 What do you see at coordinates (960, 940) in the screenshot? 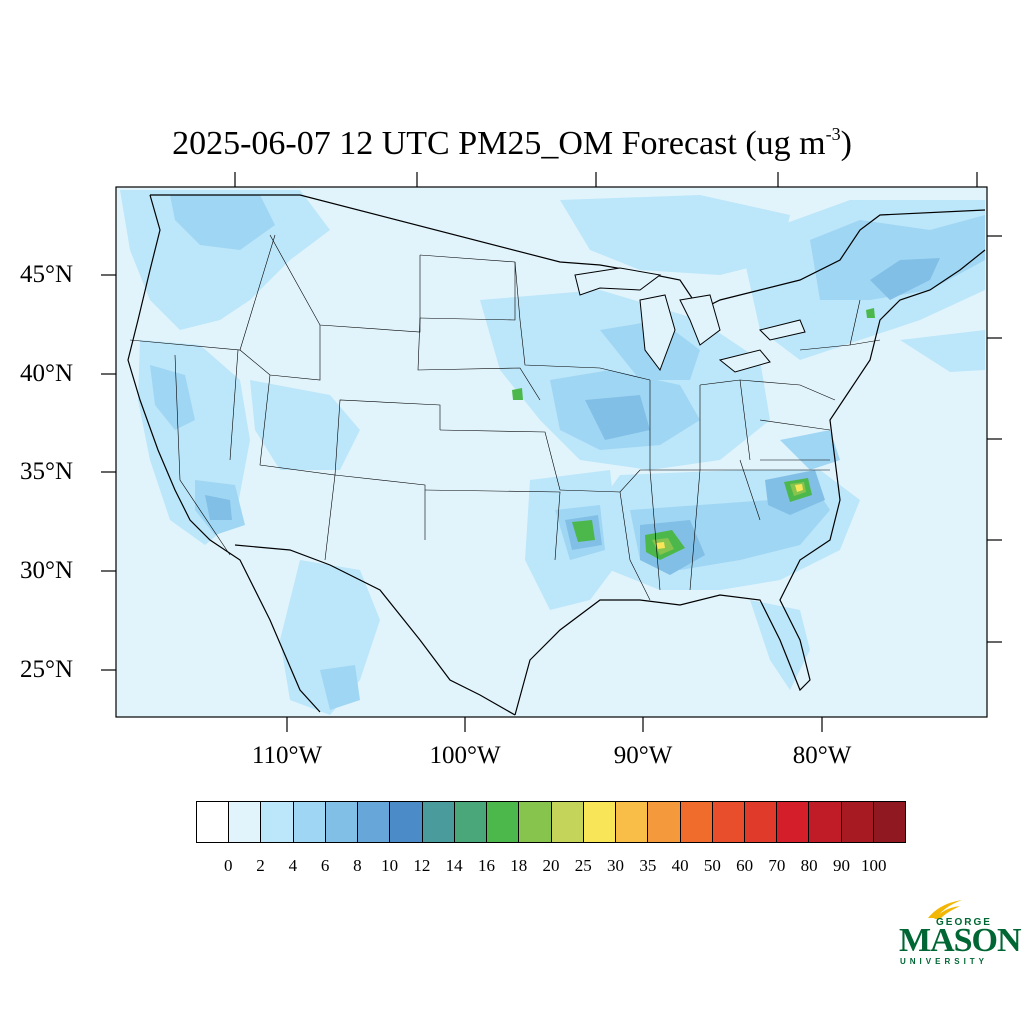
I see `logo-mason: MASON` at bounding box center [960, 940].